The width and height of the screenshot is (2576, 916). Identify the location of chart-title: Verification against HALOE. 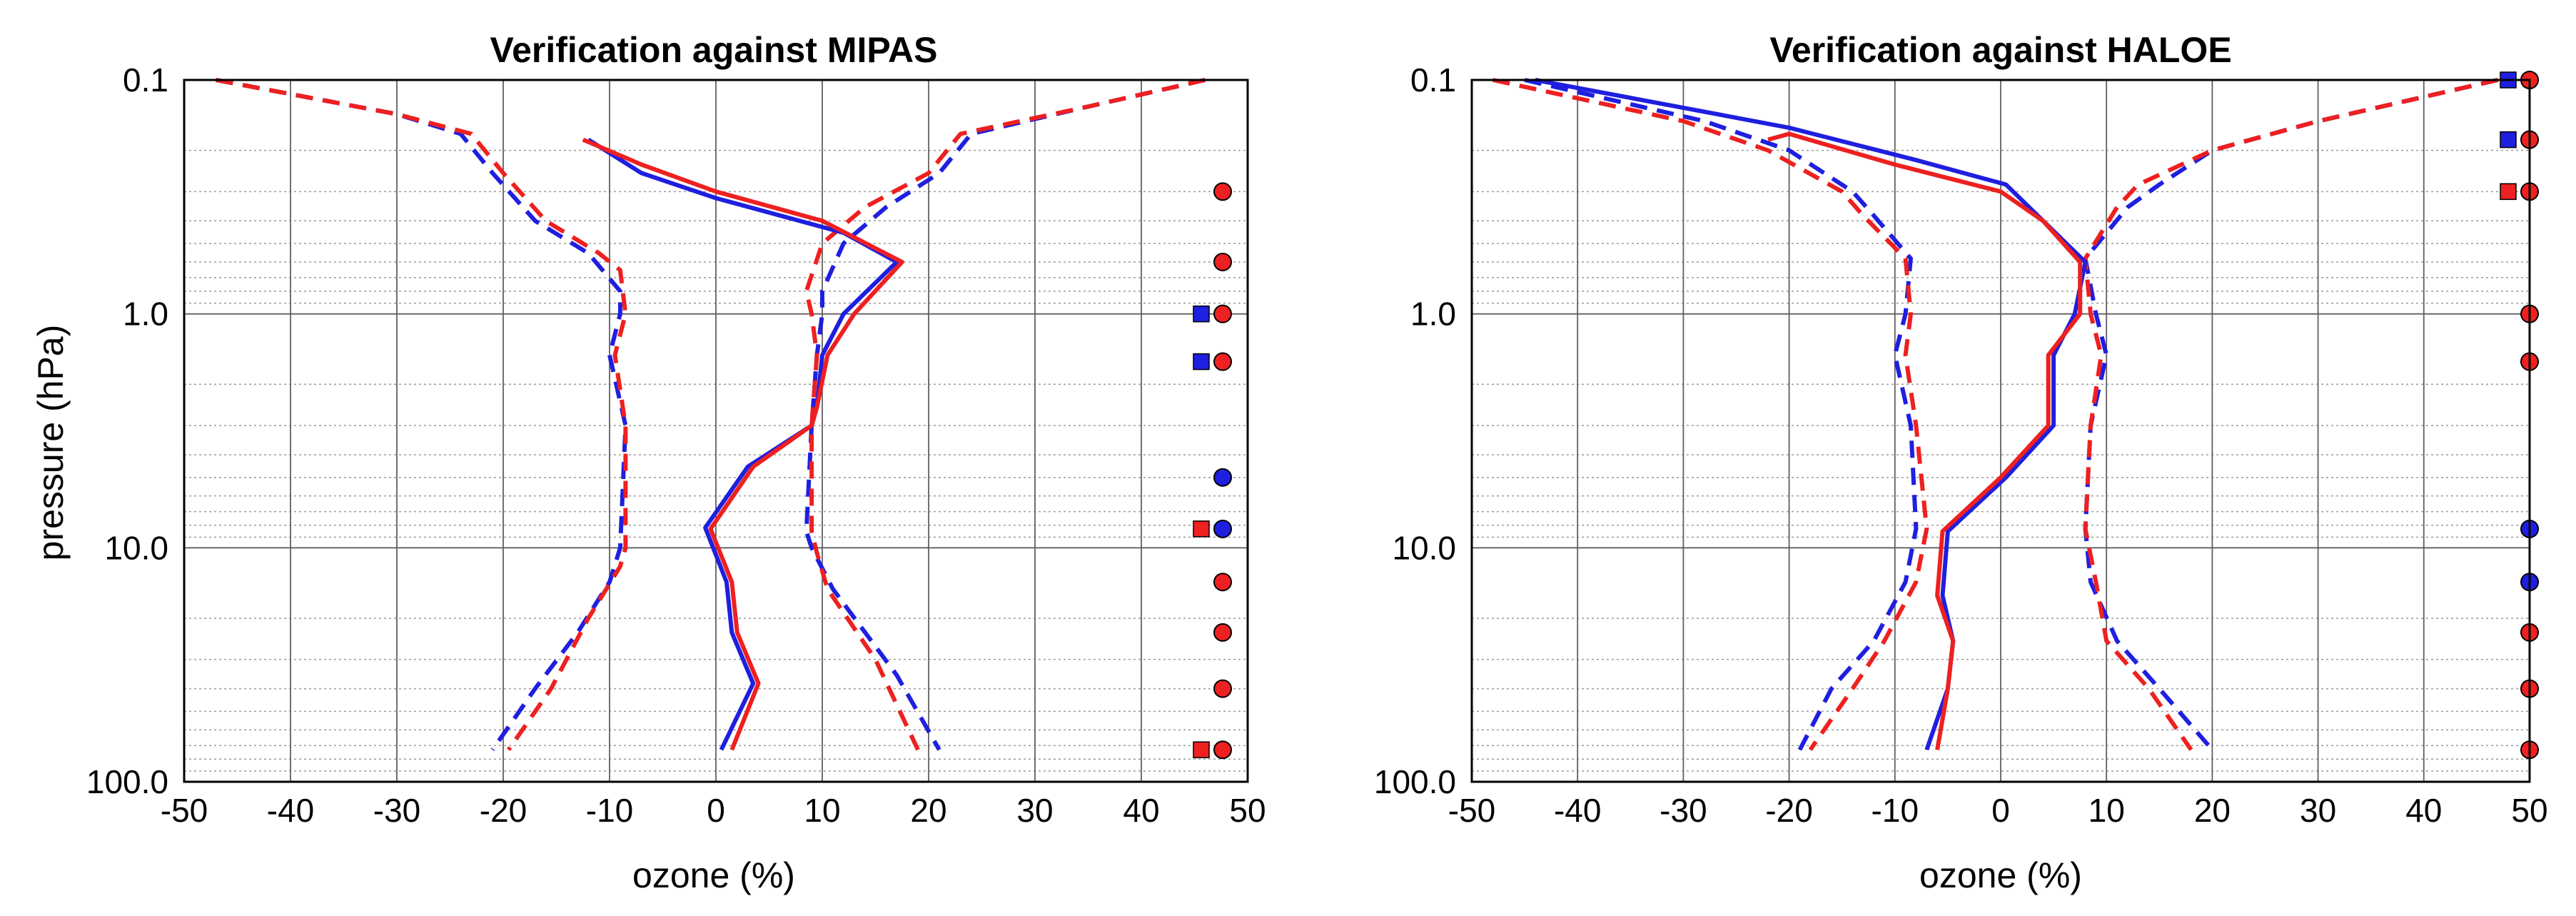
(2000, 50).